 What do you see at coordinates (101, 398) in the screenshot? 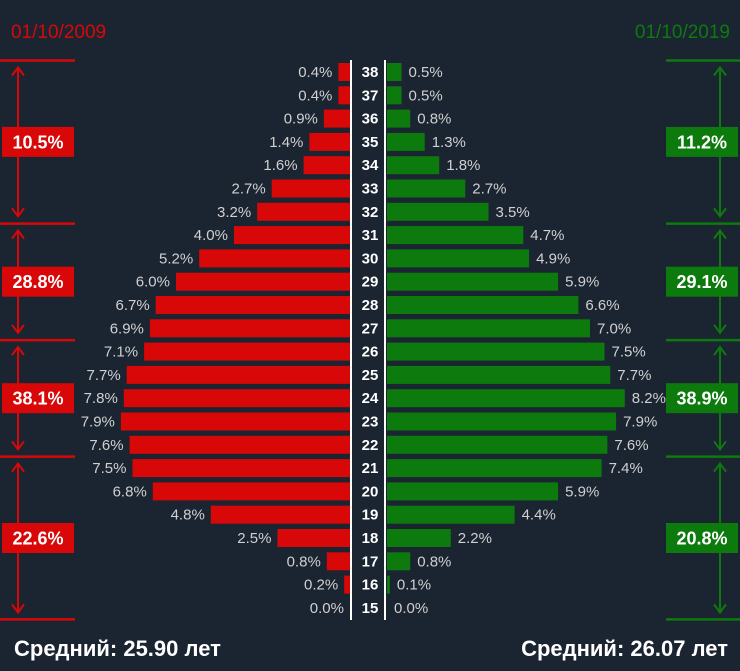
I see `bar-label-2009: 7.8%` at bounding box center [101, 398].